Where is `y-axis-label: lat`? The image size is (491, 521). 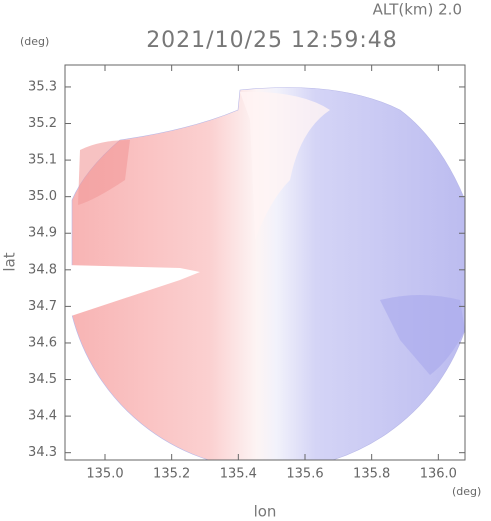 y-axis-label: lat is located at coordinates (10, 261).